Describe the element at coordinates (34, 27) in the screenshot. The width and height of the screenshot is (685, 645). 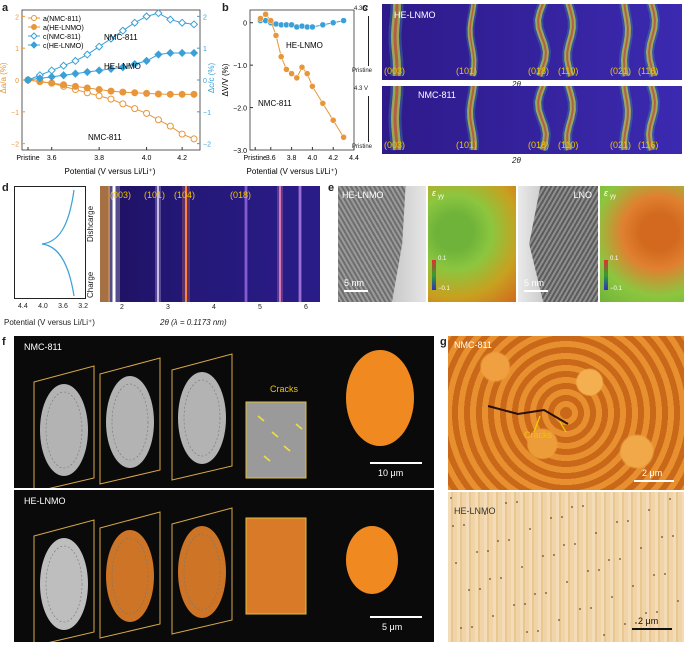
I see `a-legend-marker` at that location.